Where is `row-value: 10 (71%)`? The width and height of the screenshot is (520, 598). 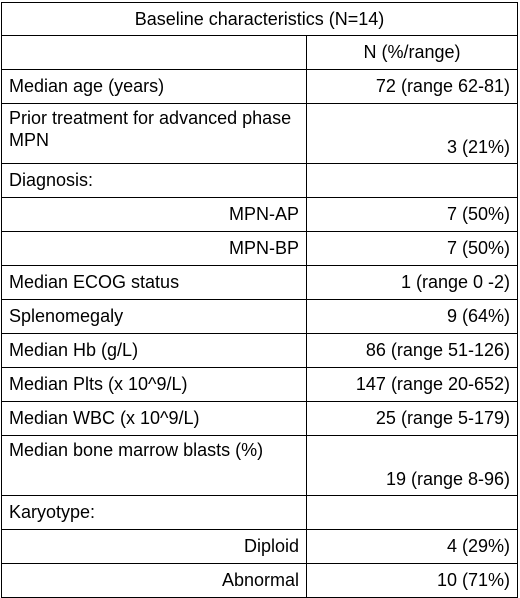
row-value: 10 (71%) is located at coordinates (412, 580).